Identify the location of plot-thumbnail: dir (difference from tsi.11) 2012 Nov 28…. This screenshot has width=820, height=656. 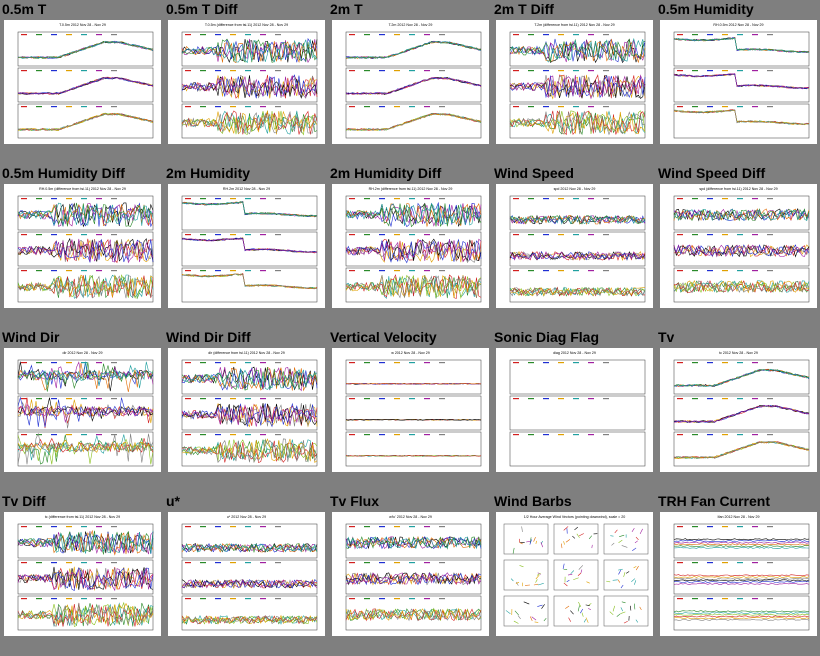
(246, 410).